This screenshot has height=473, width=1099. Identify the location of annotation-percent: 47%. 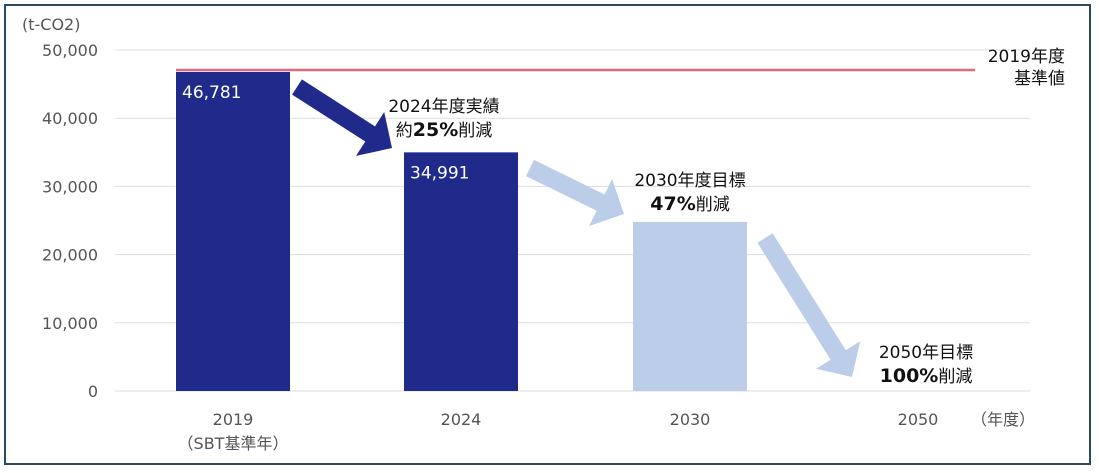
(672, 204).